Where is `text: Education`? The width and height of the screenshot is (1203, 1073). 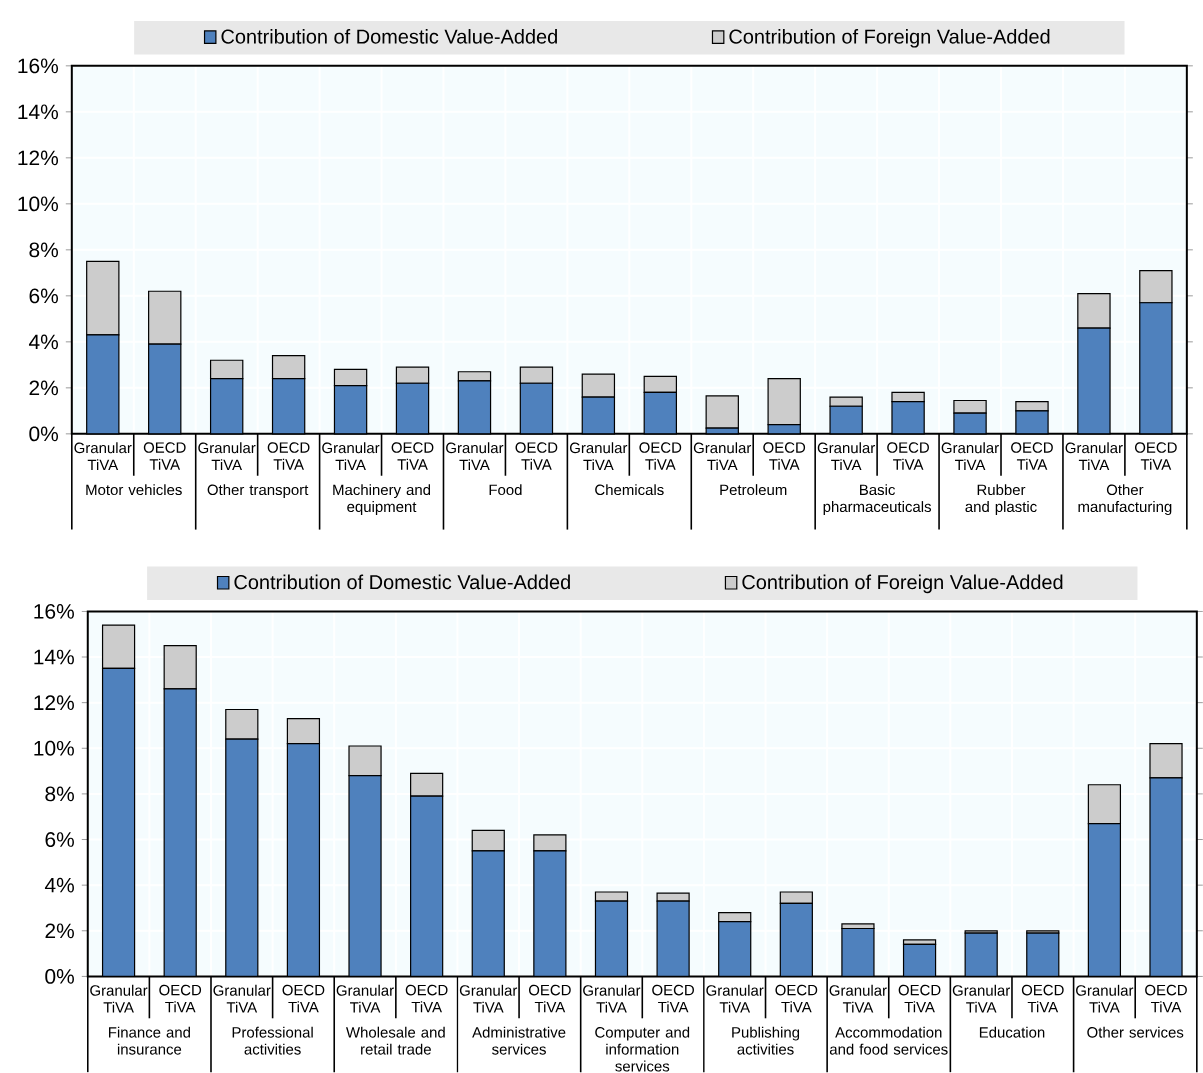
text: Education is located at coordinates (1012, 1032).